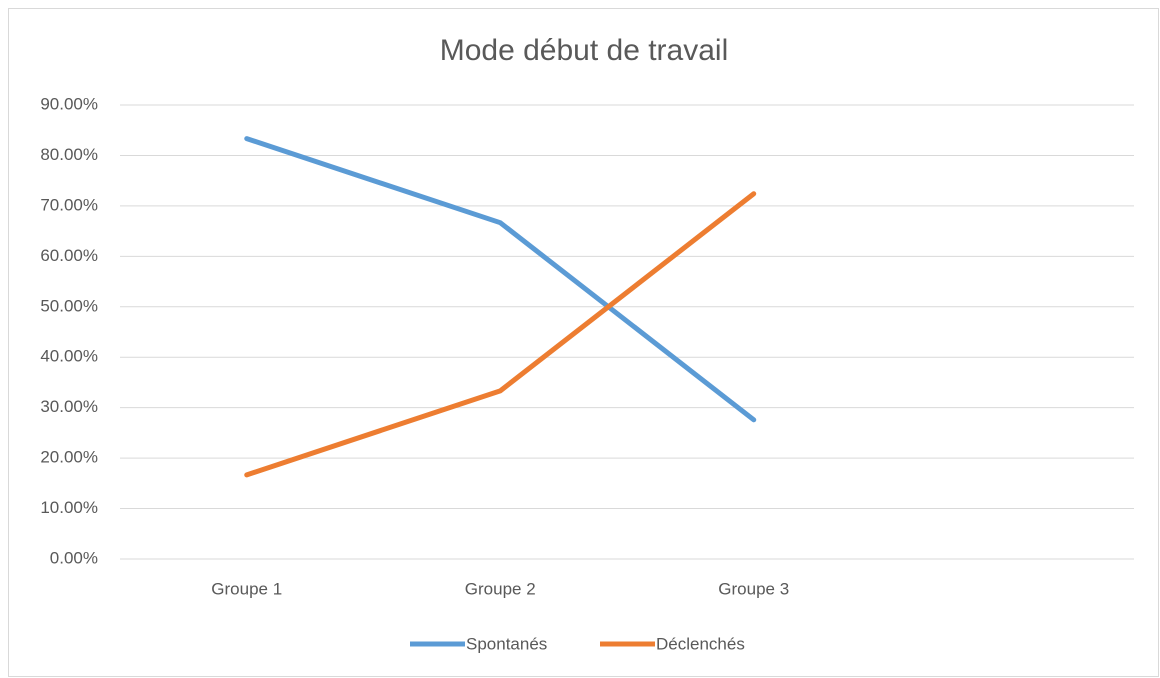 The image size is (1160, 678). Describe the element at coordinates (584, 50) in the screenshot. I see `chart-title: Mode début de travail` at that location.